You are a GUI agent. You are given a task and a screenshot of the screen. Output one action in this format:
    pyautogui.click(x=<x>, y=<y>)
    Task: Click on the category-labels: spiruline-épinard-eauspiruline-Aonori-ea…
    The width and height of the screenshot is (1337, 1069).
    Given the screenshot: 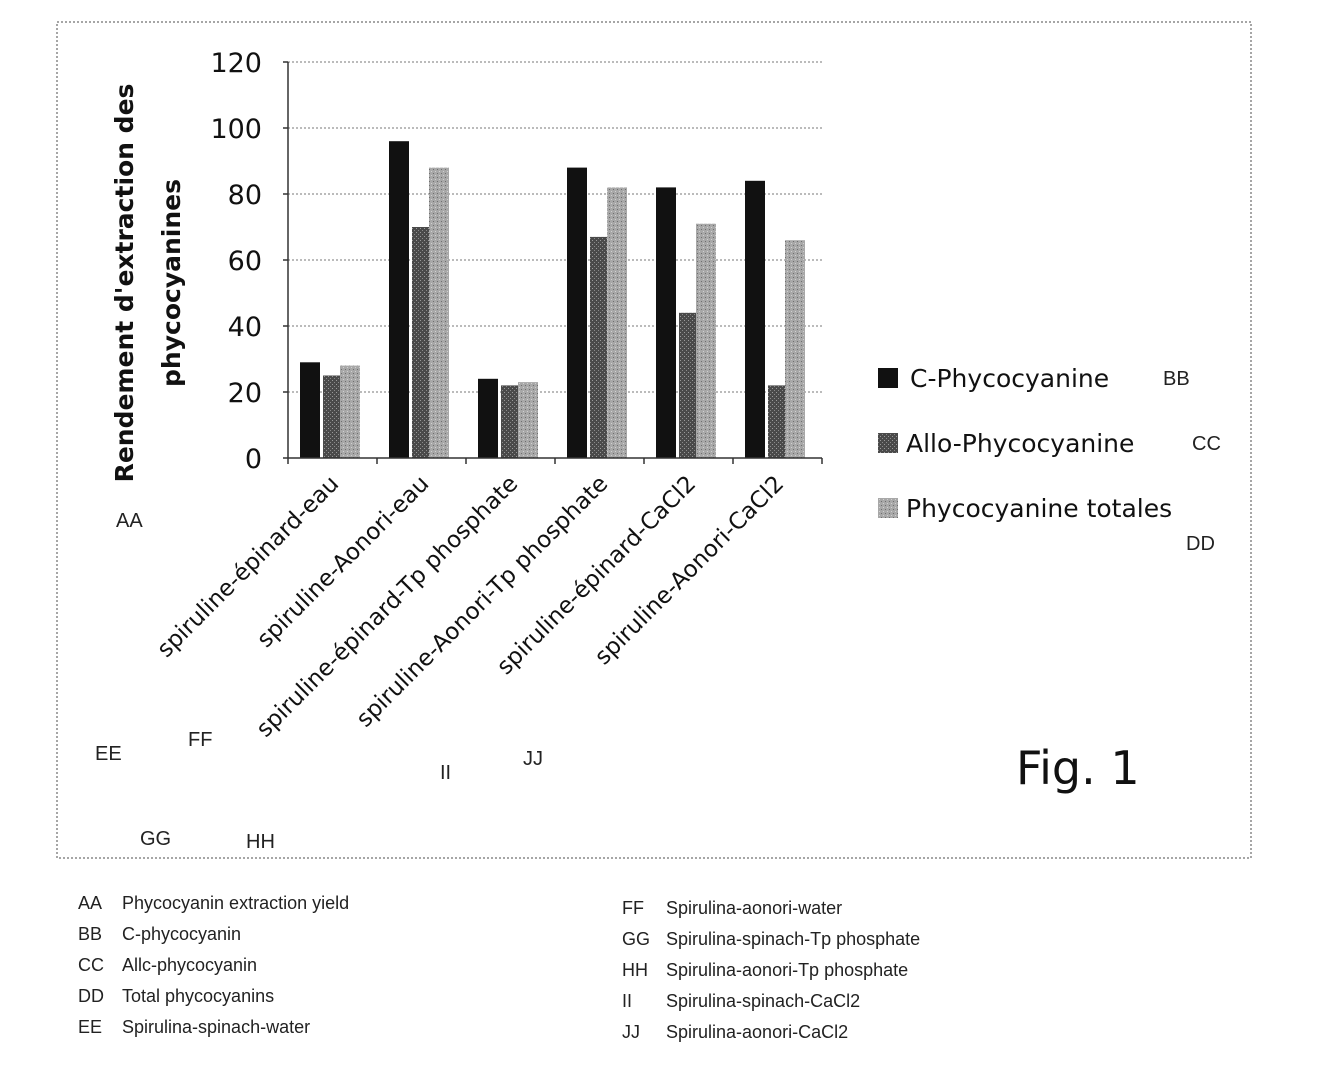 What is the action you would take?
    pyautogui.click(x=470, y=607)
    